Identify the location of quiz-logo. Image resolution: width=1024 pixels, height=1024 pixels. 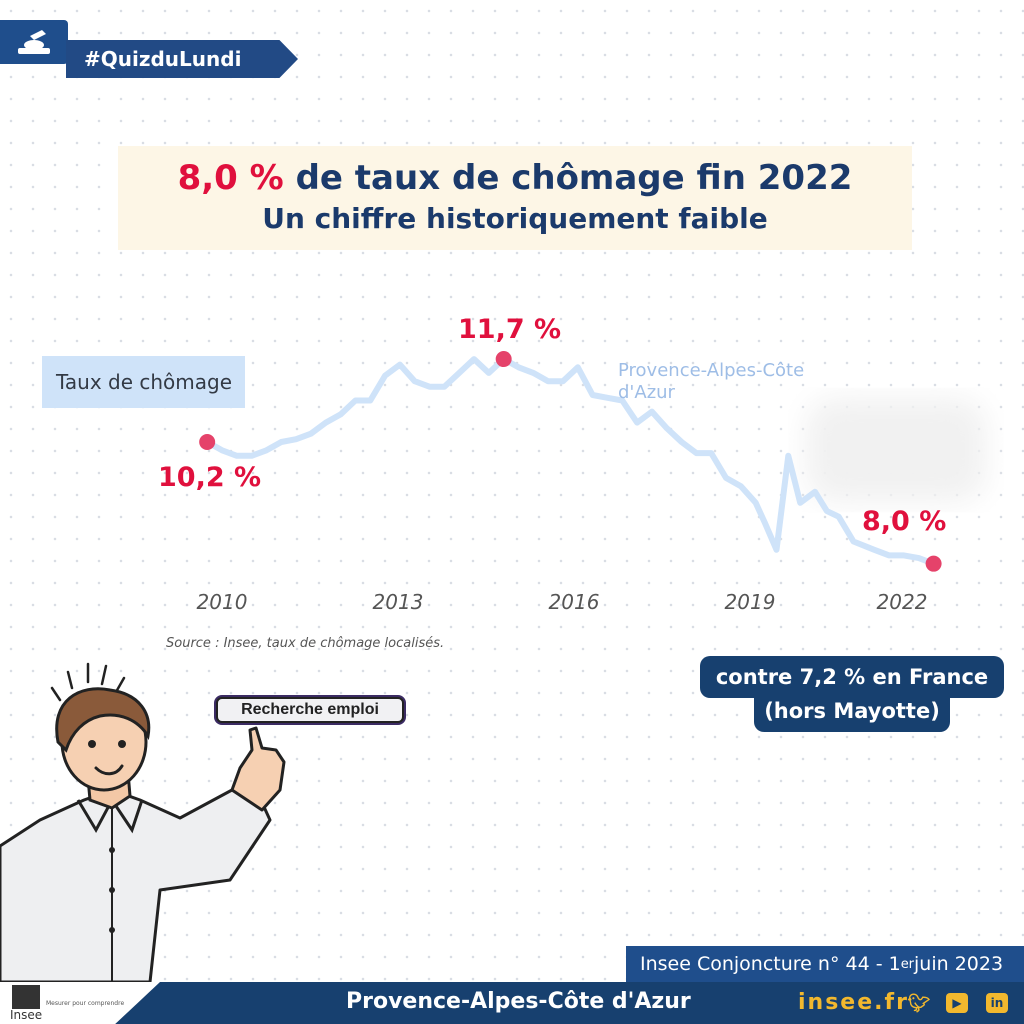
(34, 42).